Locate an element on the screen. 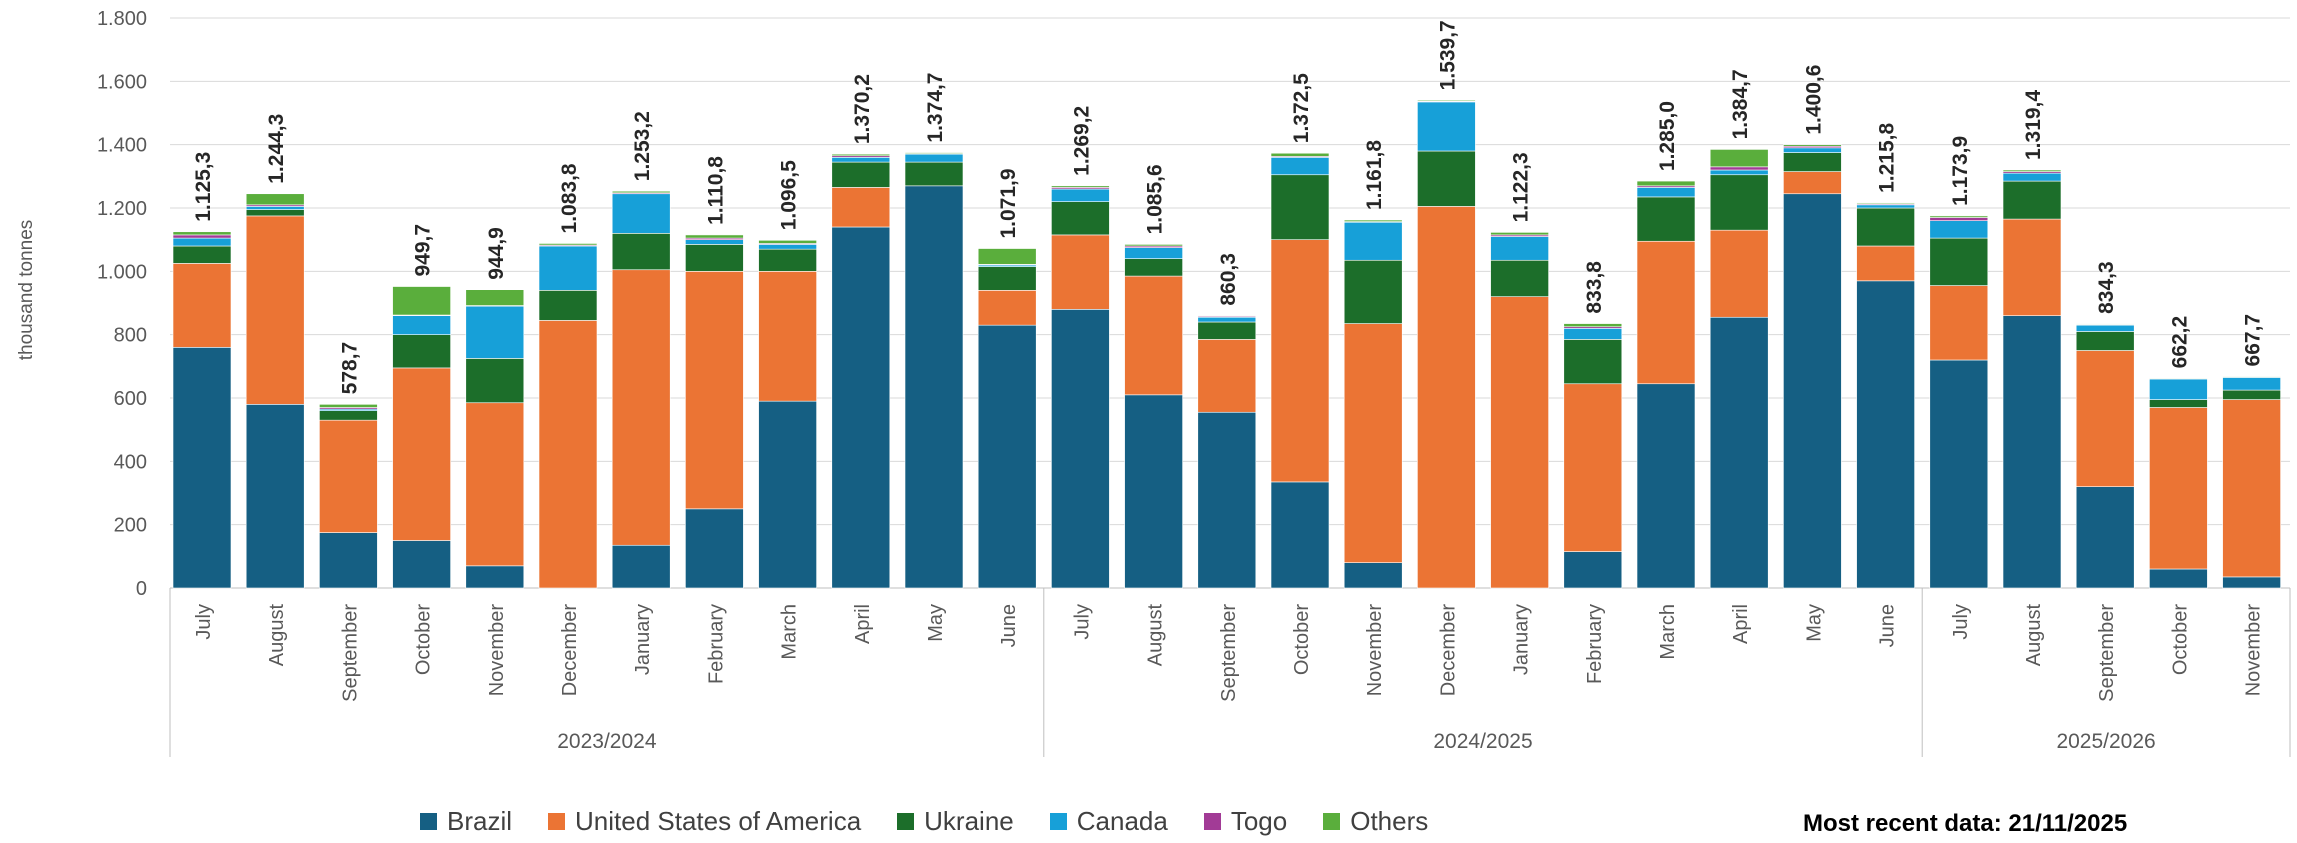  total-label: 578,7 is located at coordinates (349, 368).